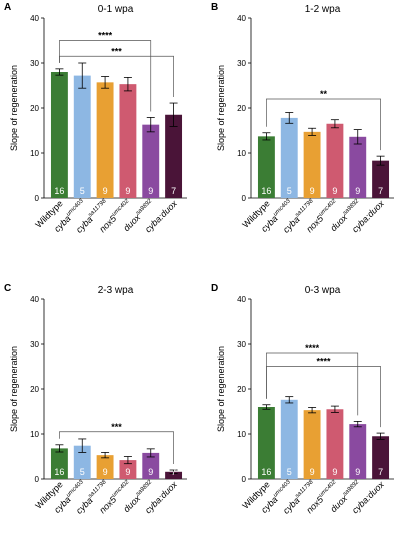 Image resolution: width=409 pixels, height=550 pixels. What do you see at coordinates (214, 7) in the screenshot?
I see `panel-label: B` at bounding box center [214, 7].